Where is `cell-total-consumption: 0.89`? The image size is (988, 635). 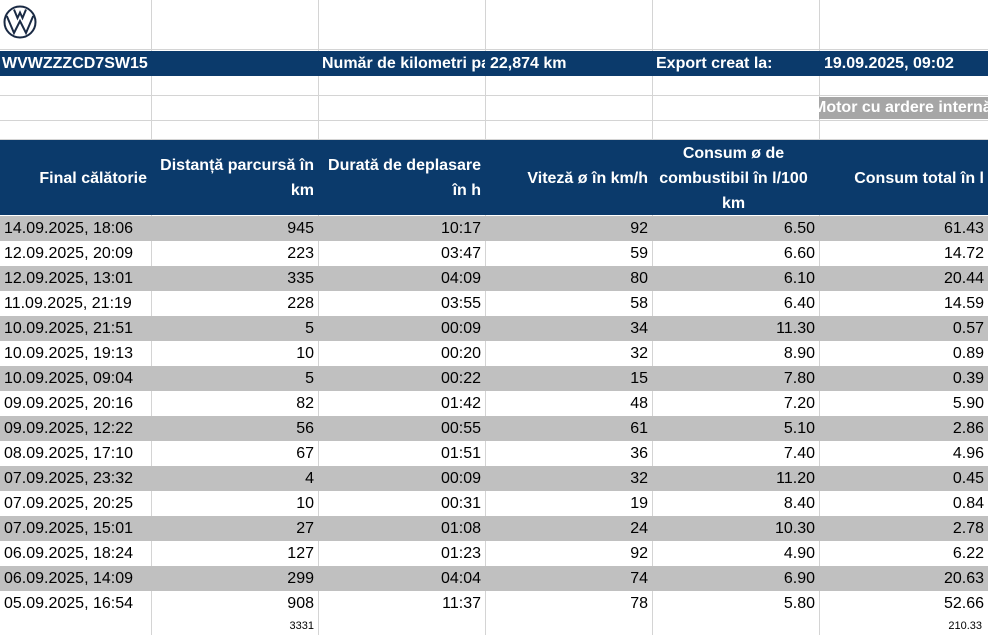
cell-total-consumption: 0.89 is located at coordinates (968, 353).